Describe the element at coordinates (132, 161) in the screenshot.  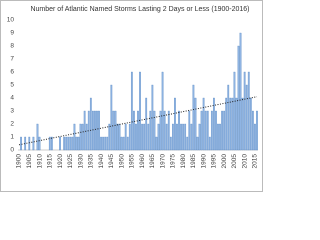
I see `x-tick-label: 1955` at that location.